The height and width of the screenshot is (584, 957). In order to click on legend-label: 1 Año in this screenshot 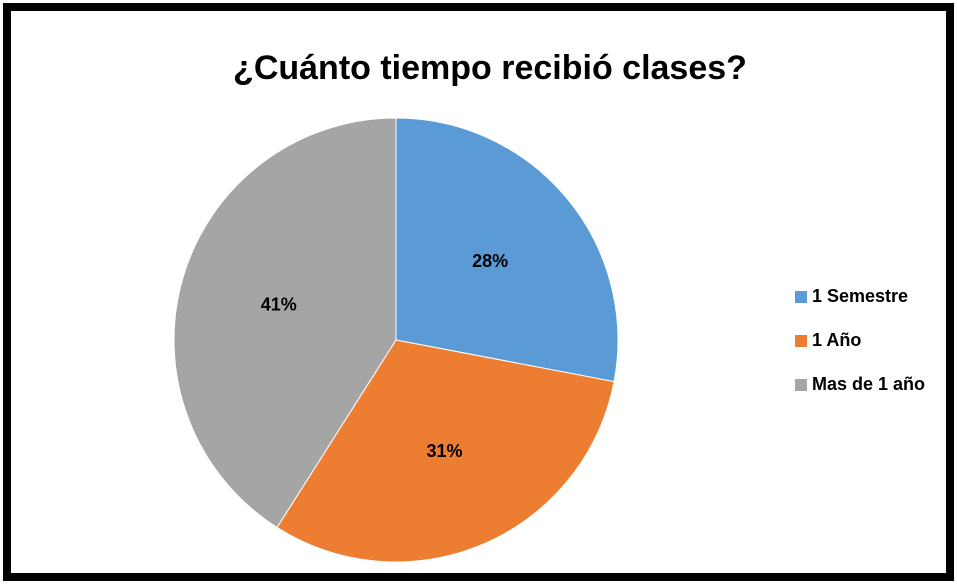, I will do `click(836, 340)`.